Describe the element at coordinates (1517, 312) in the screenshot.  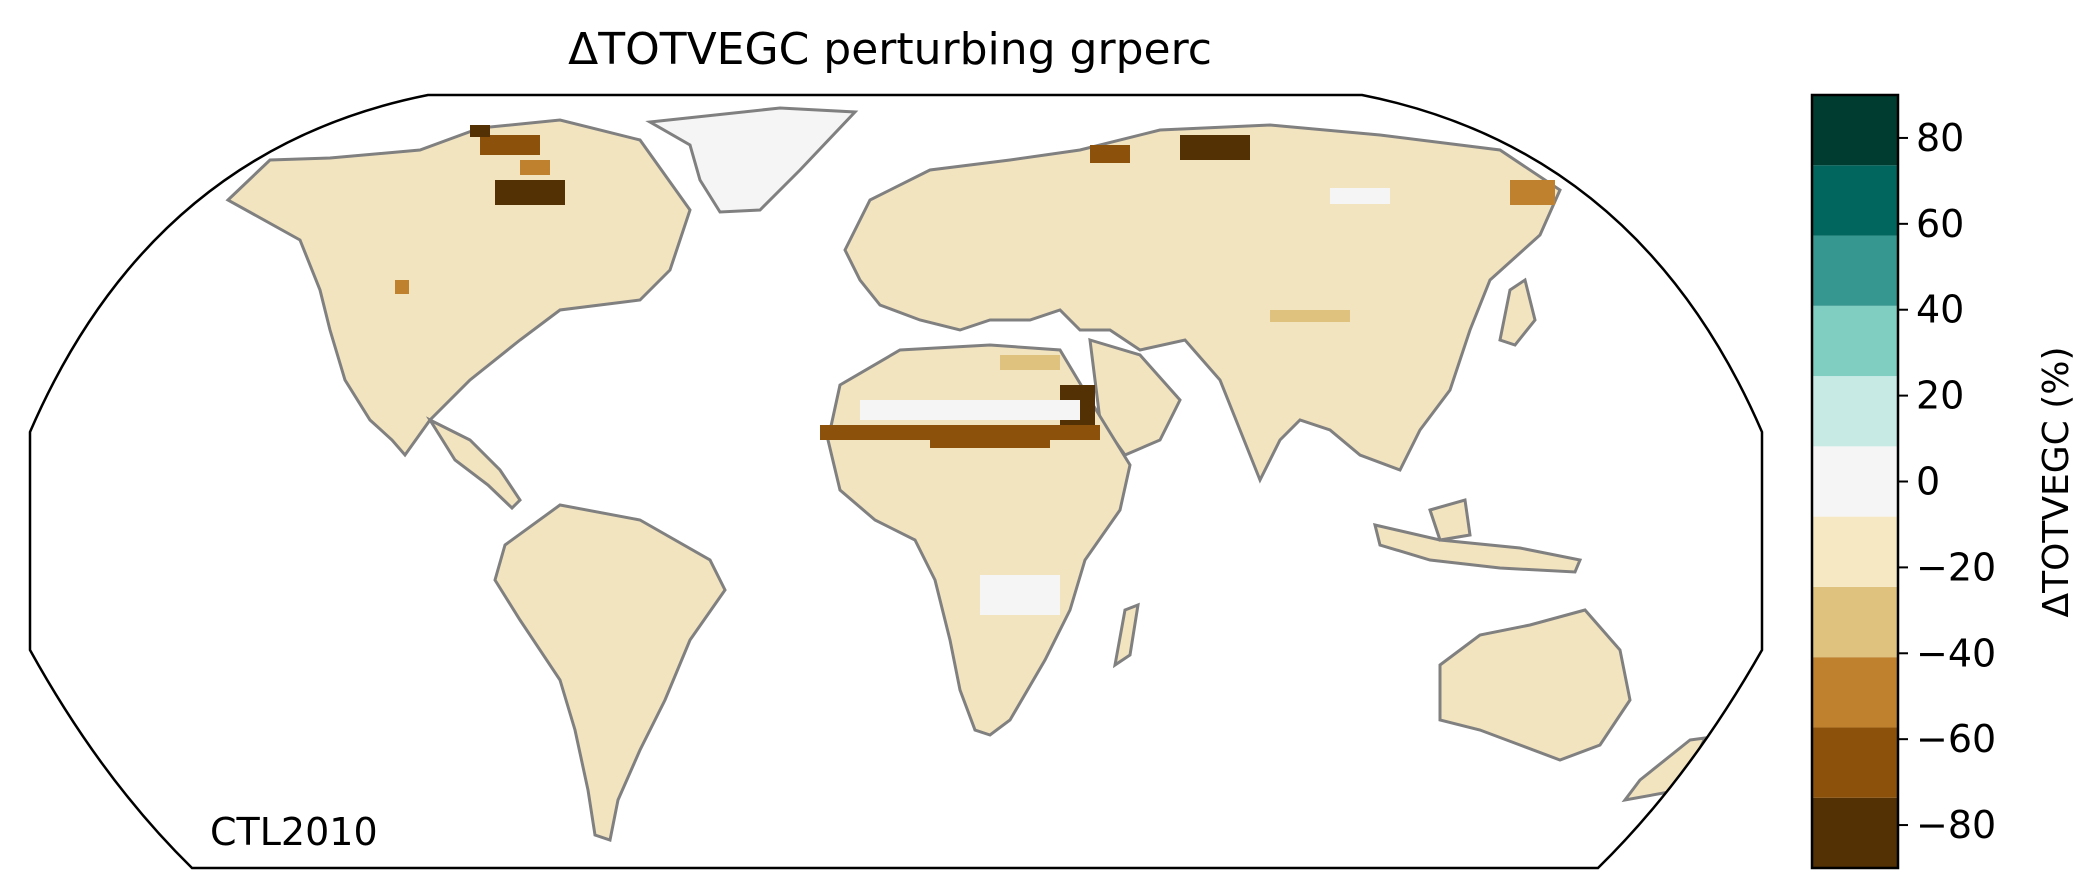
I see `japan-landmass` at that location.